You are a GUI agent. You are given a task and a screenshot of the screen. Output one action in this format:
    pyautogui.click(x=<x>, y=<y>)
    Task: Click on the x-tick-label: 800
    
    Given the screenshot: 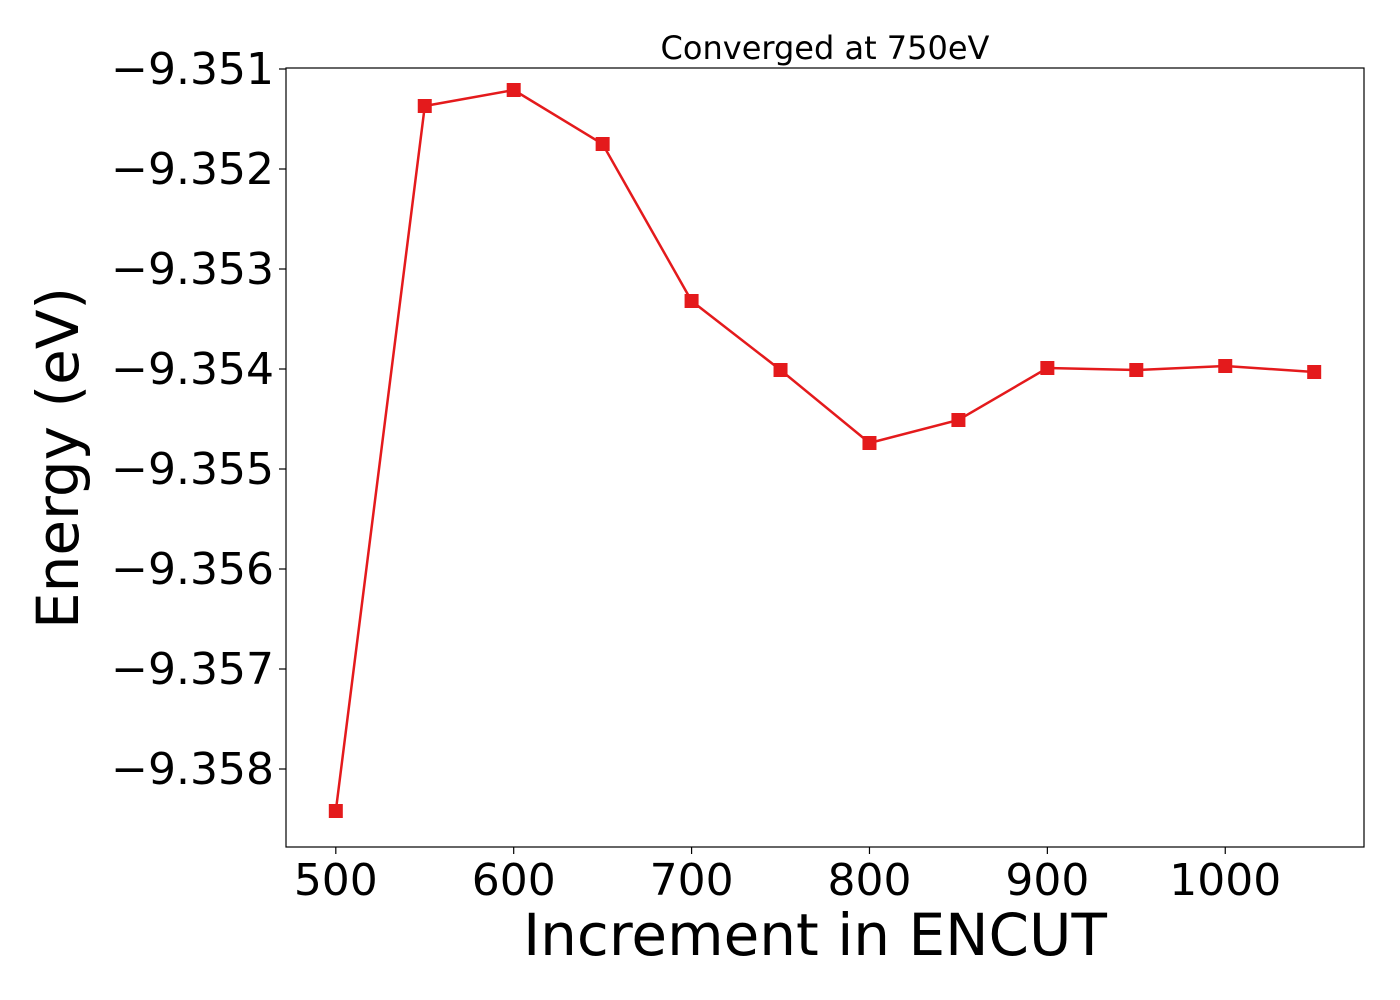 What is the action you would take?
    pyautogui.click(x=869, y=880)
    